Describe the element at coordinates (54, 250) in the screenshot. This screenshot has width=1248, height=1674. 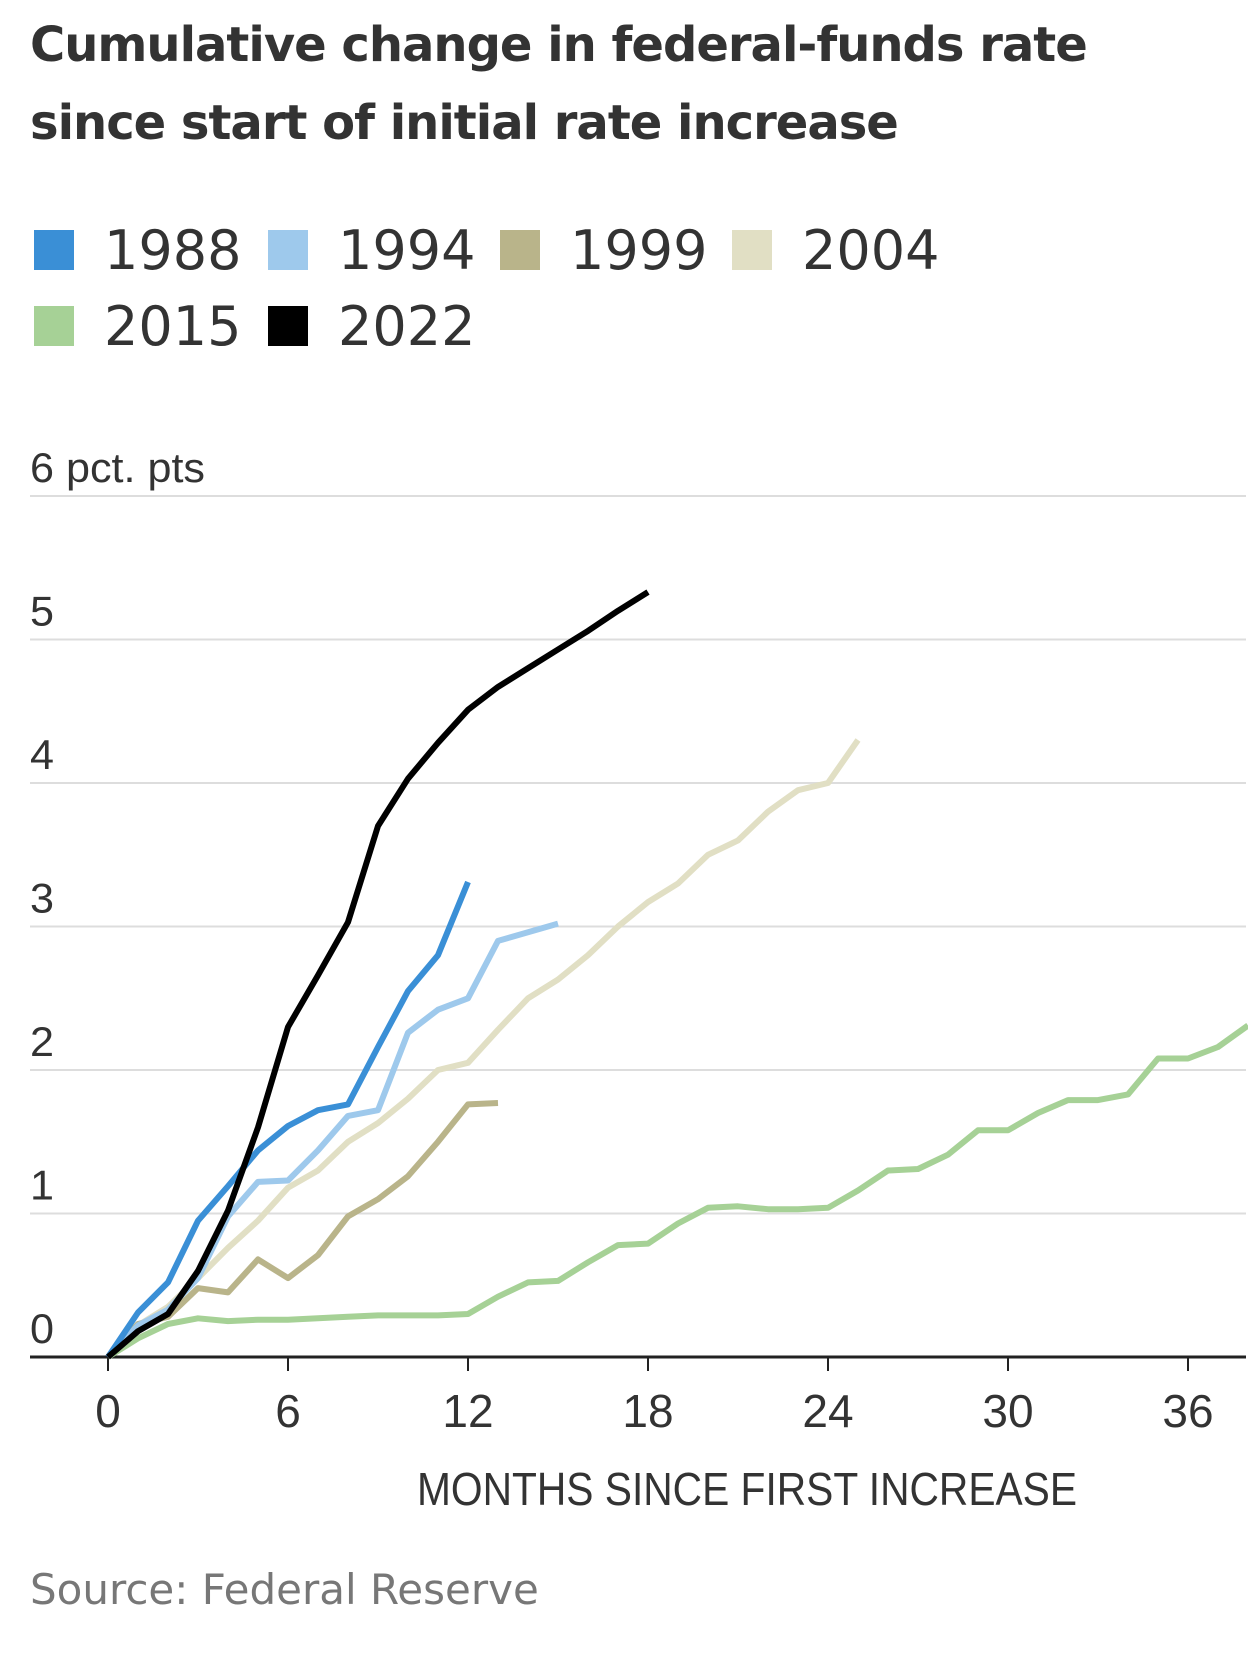
I see `legend-swatch-1988` at that location.